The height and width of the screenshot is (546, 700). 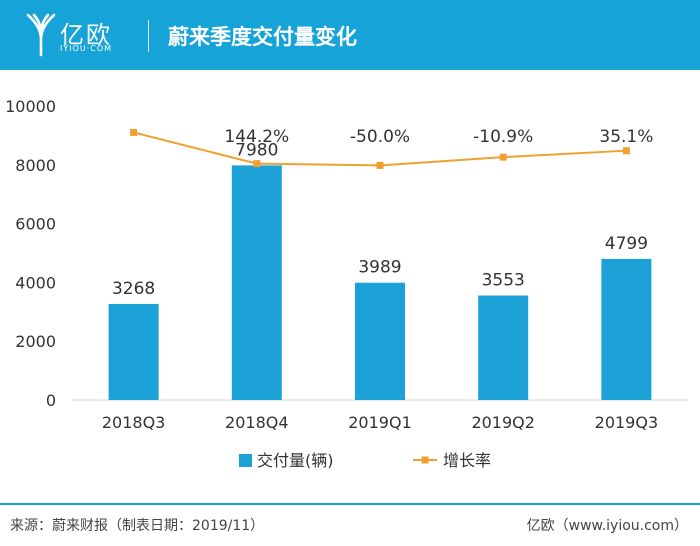 What do you see at coordinates (626, 137) in the screenshot?
I see `growth-rate-label: 35.1%` at bounding box center [626, 137].